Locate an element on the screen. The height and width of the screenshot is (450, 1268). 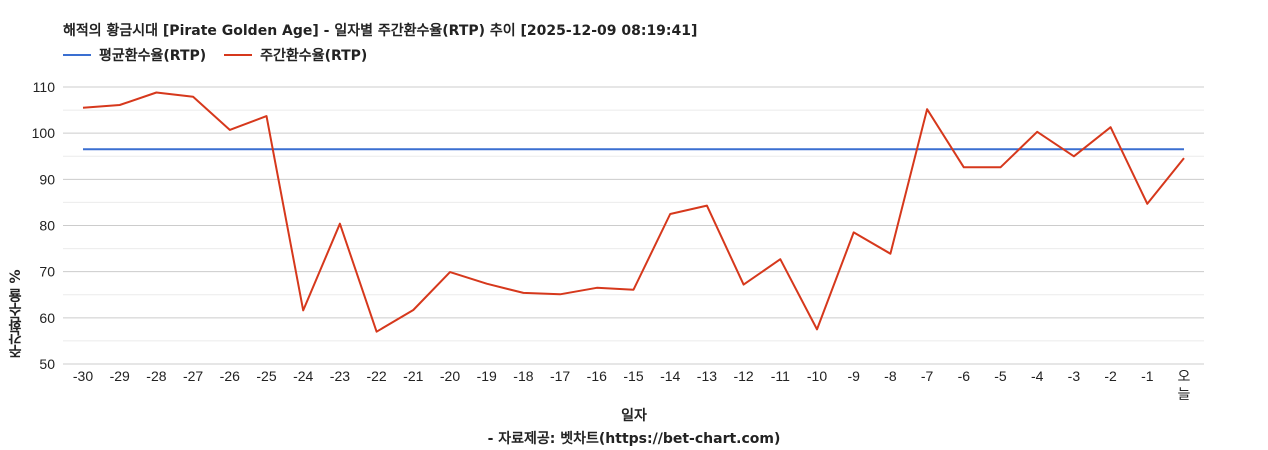
x-tick-label: -29 is located at coordinates (120, 376).